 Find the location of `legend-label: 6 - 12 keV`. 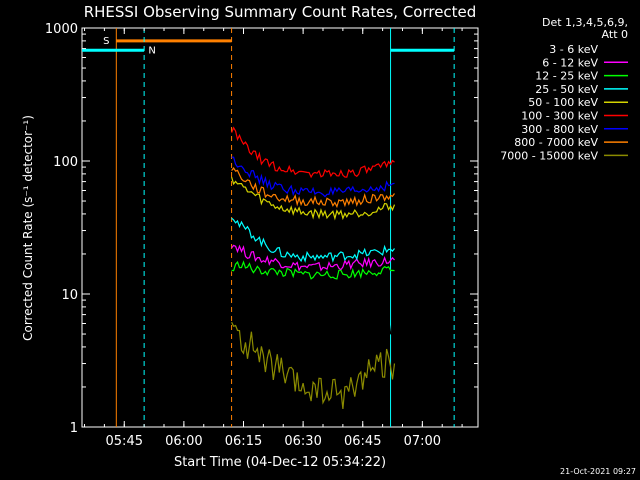

legend-label: 6 - 12 keV is located at coordinates (570, 62).